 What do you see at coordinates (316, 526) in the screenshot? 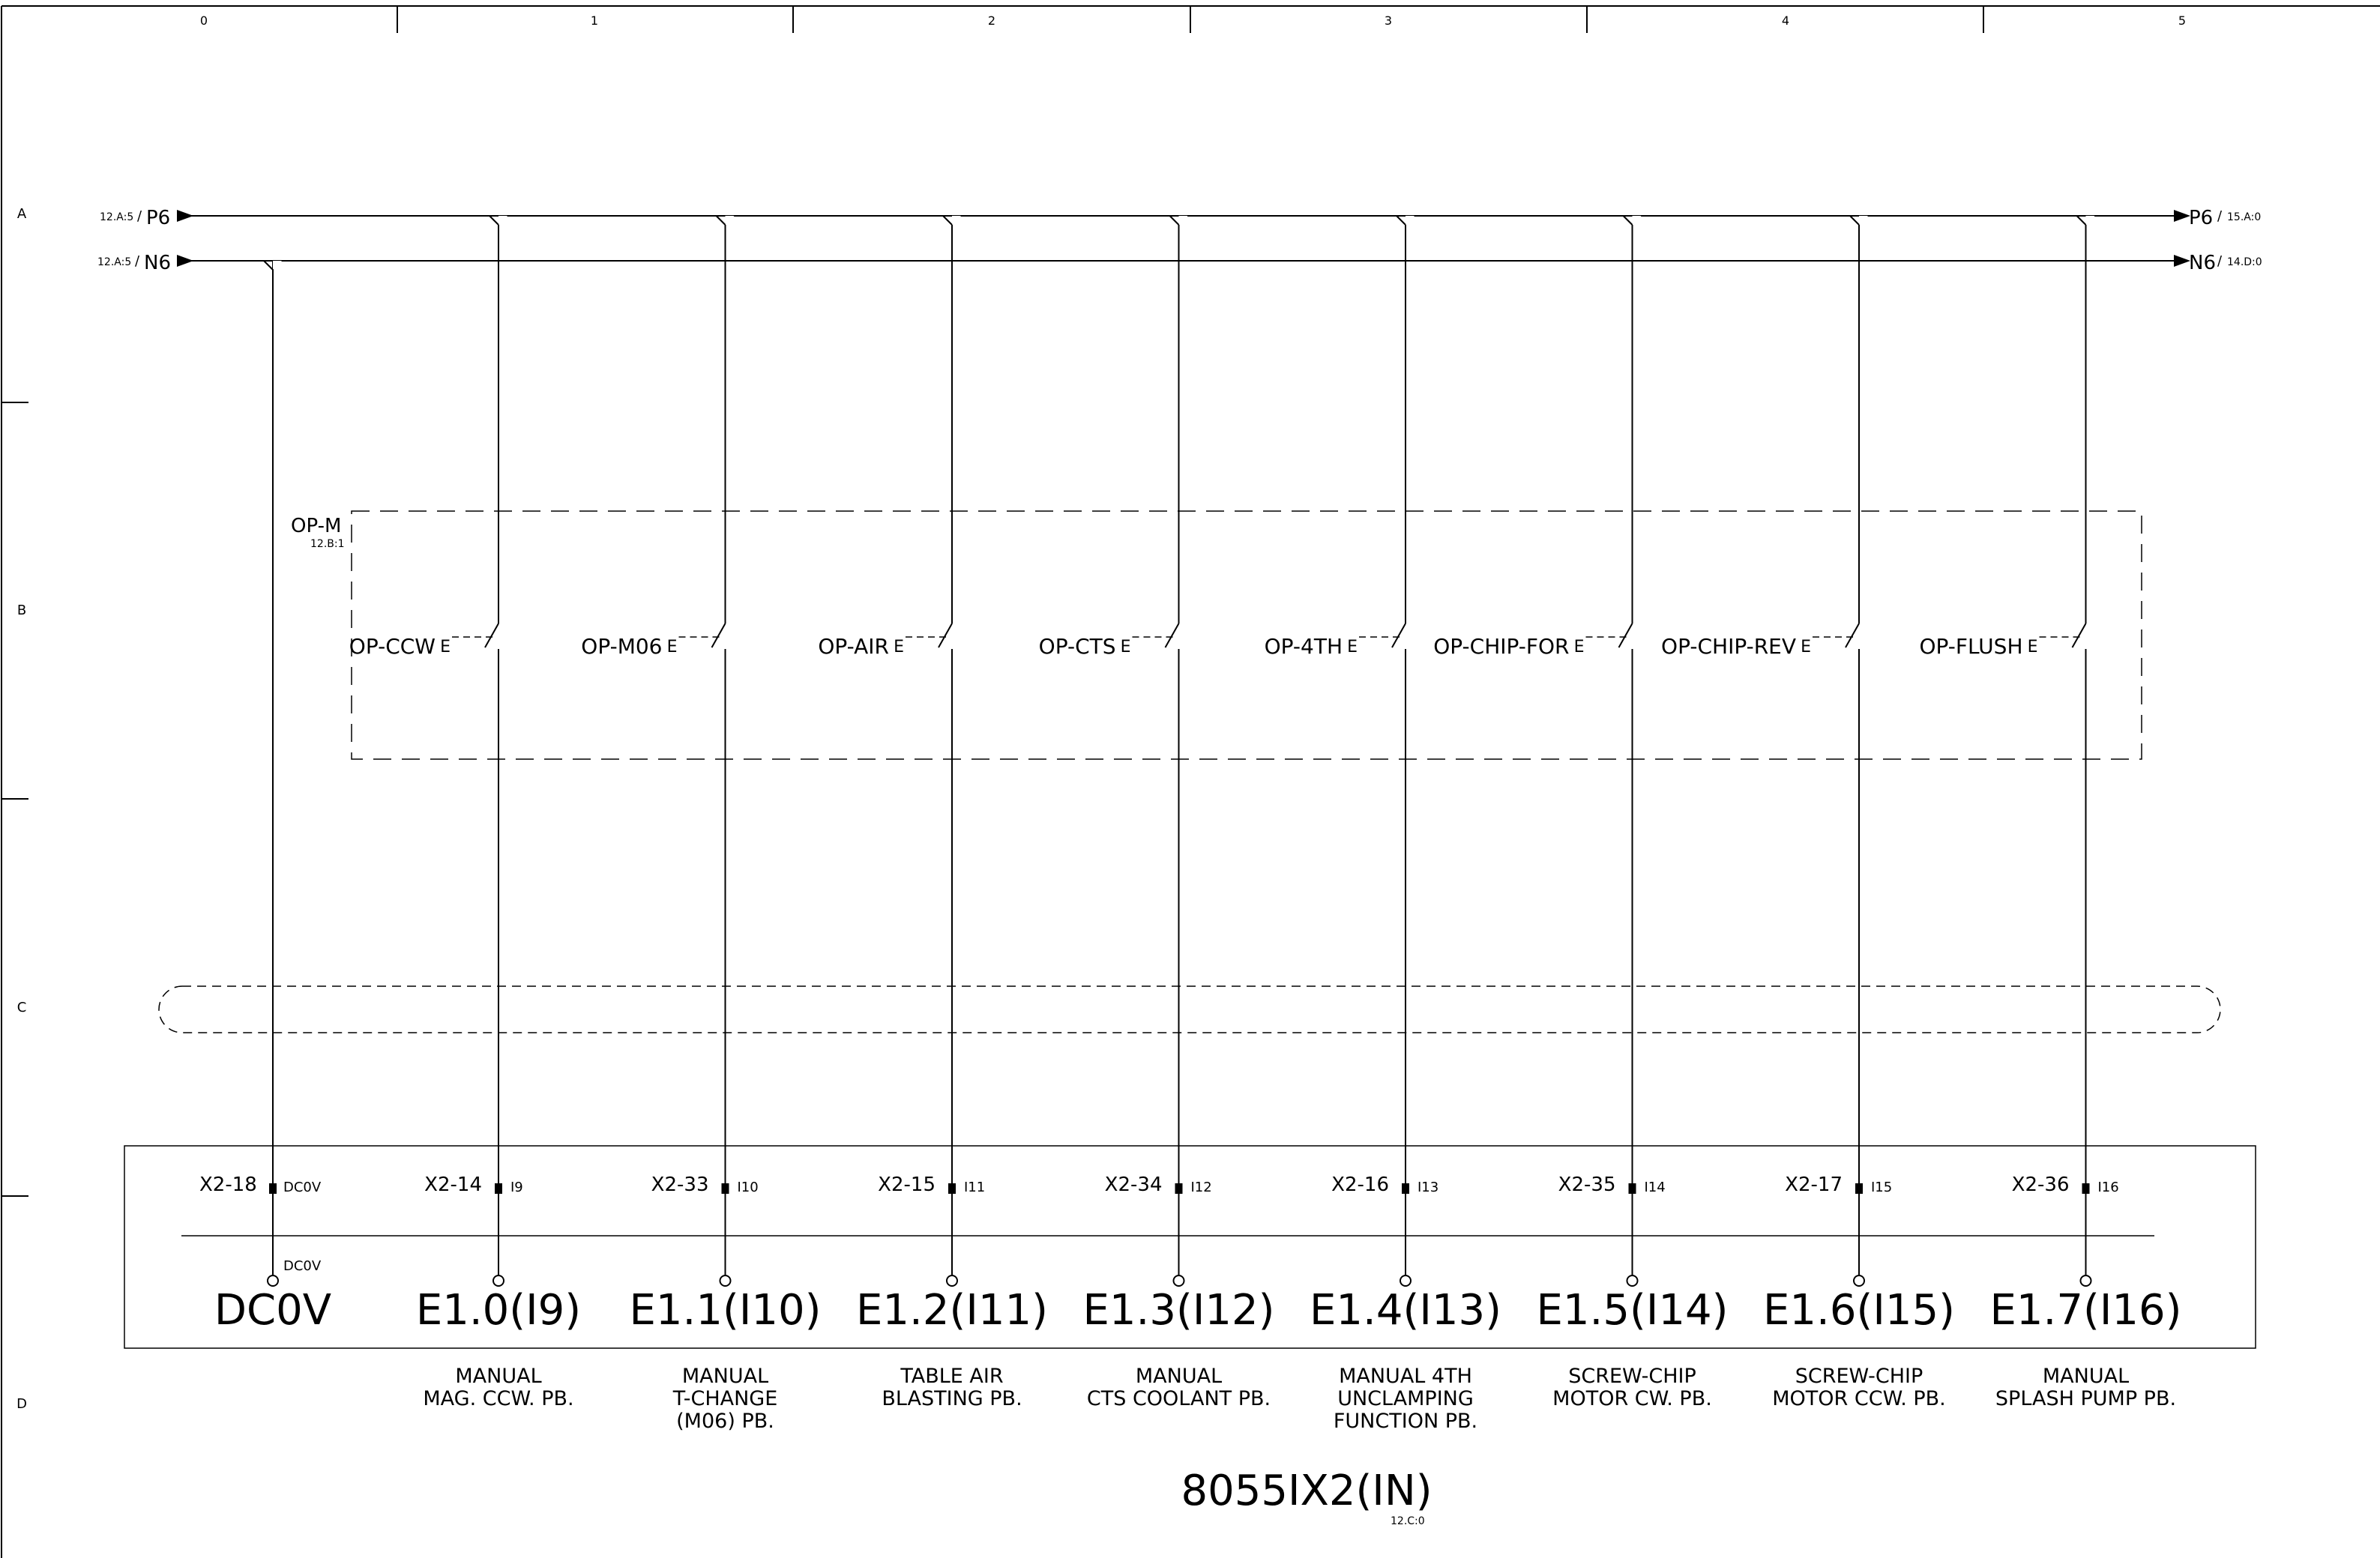
I see `operator-panel-name: OP-M` at bounding box center [316, 526].